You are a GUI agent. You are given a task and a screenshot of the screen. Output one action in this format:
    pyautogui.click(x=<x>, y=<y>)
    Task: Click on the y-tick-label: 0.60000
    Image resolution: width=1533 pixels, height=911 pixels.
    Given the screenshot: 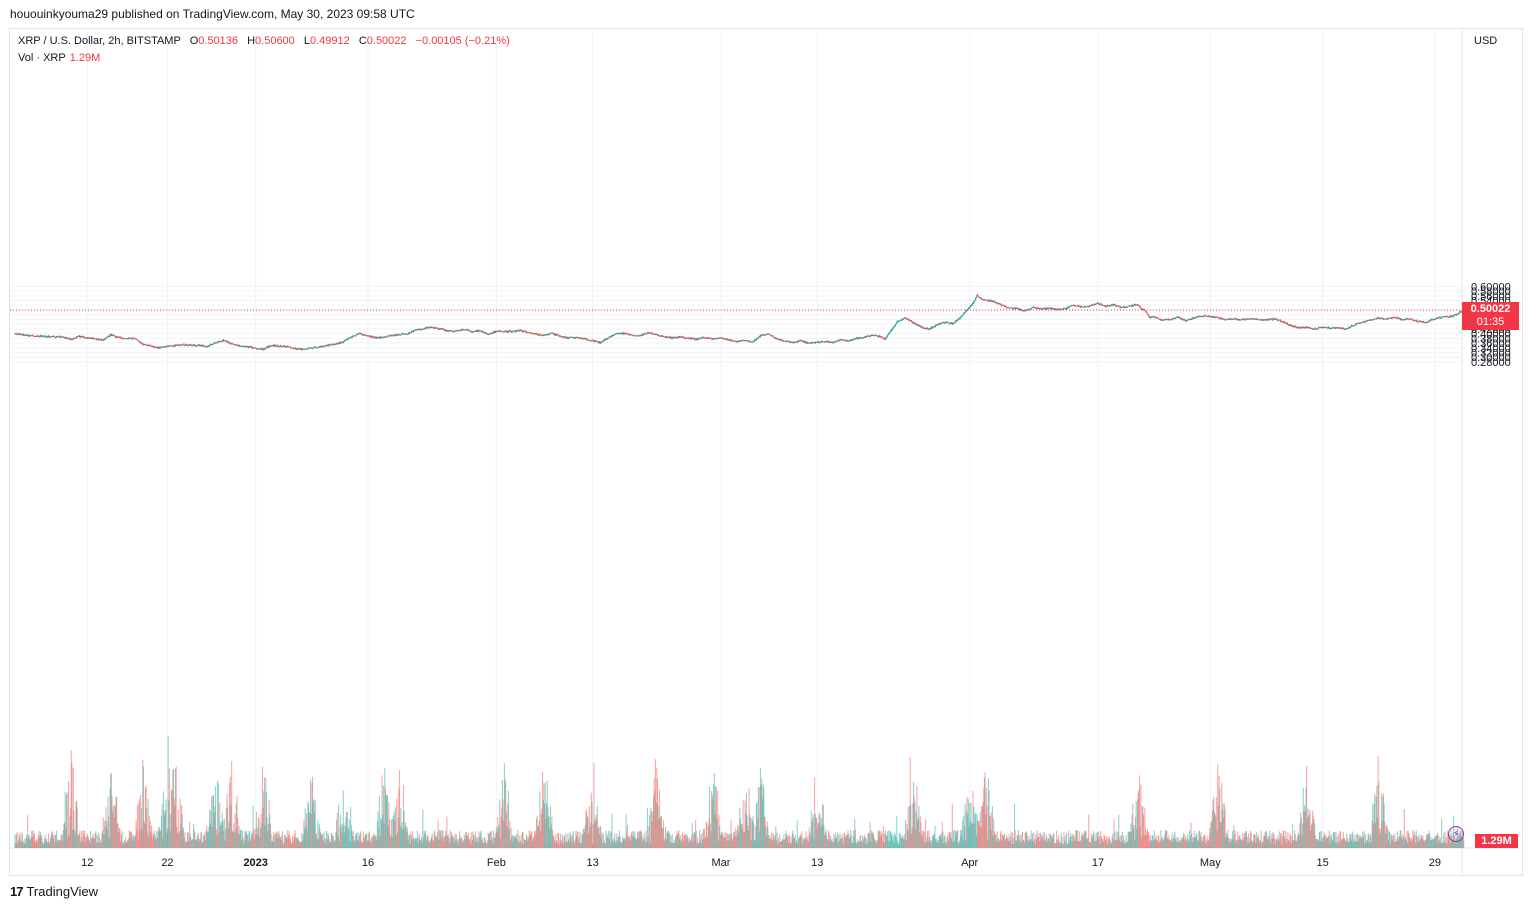 What is the action you would take?
    pyautogui.click(x=1491, y=287)
    